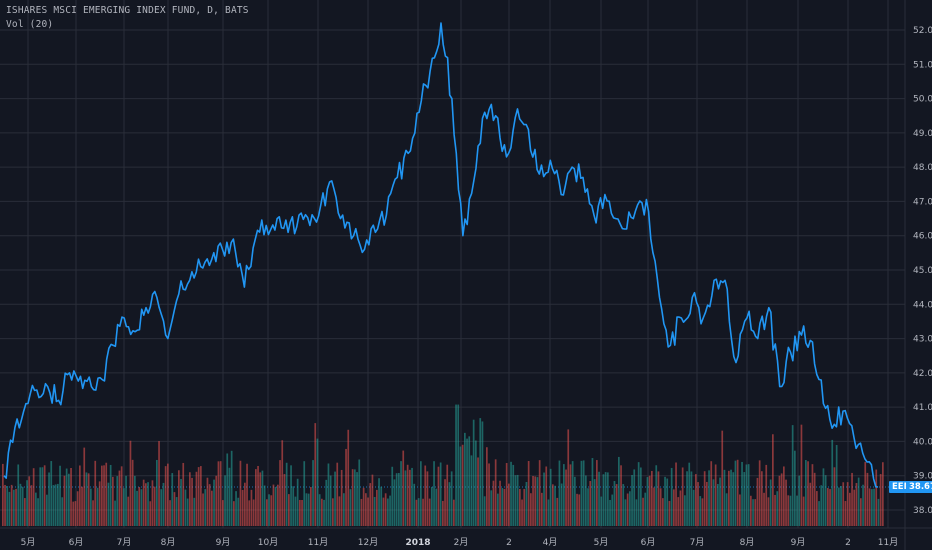 The width and height of the screenshot is (932, 550). Describe the element at coordinates (550, 542) in the screenshot. I see `time-tick-label: 4月` at that location.